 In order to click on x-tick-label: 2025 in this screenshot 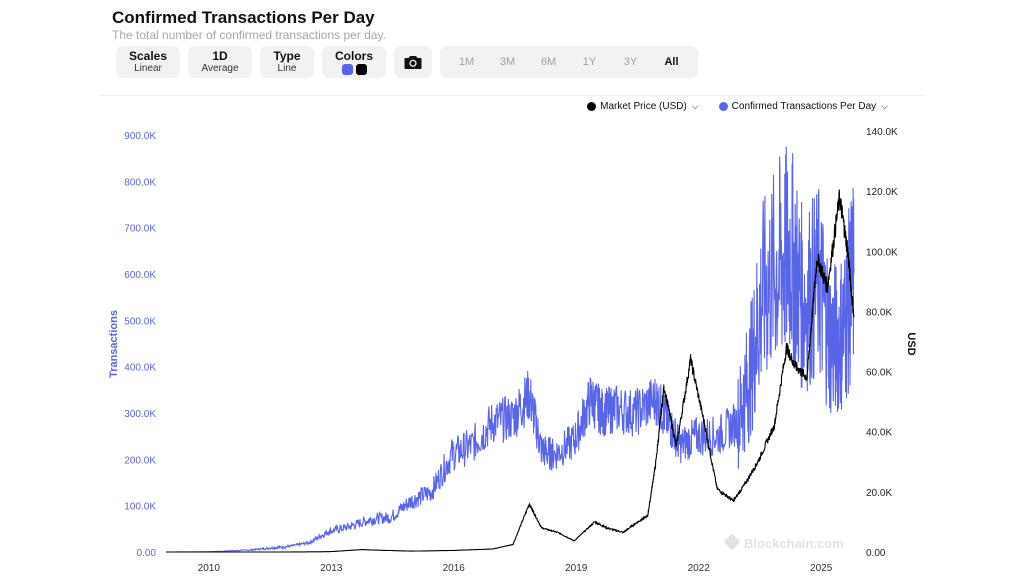, I will do `click(821, 568)`.